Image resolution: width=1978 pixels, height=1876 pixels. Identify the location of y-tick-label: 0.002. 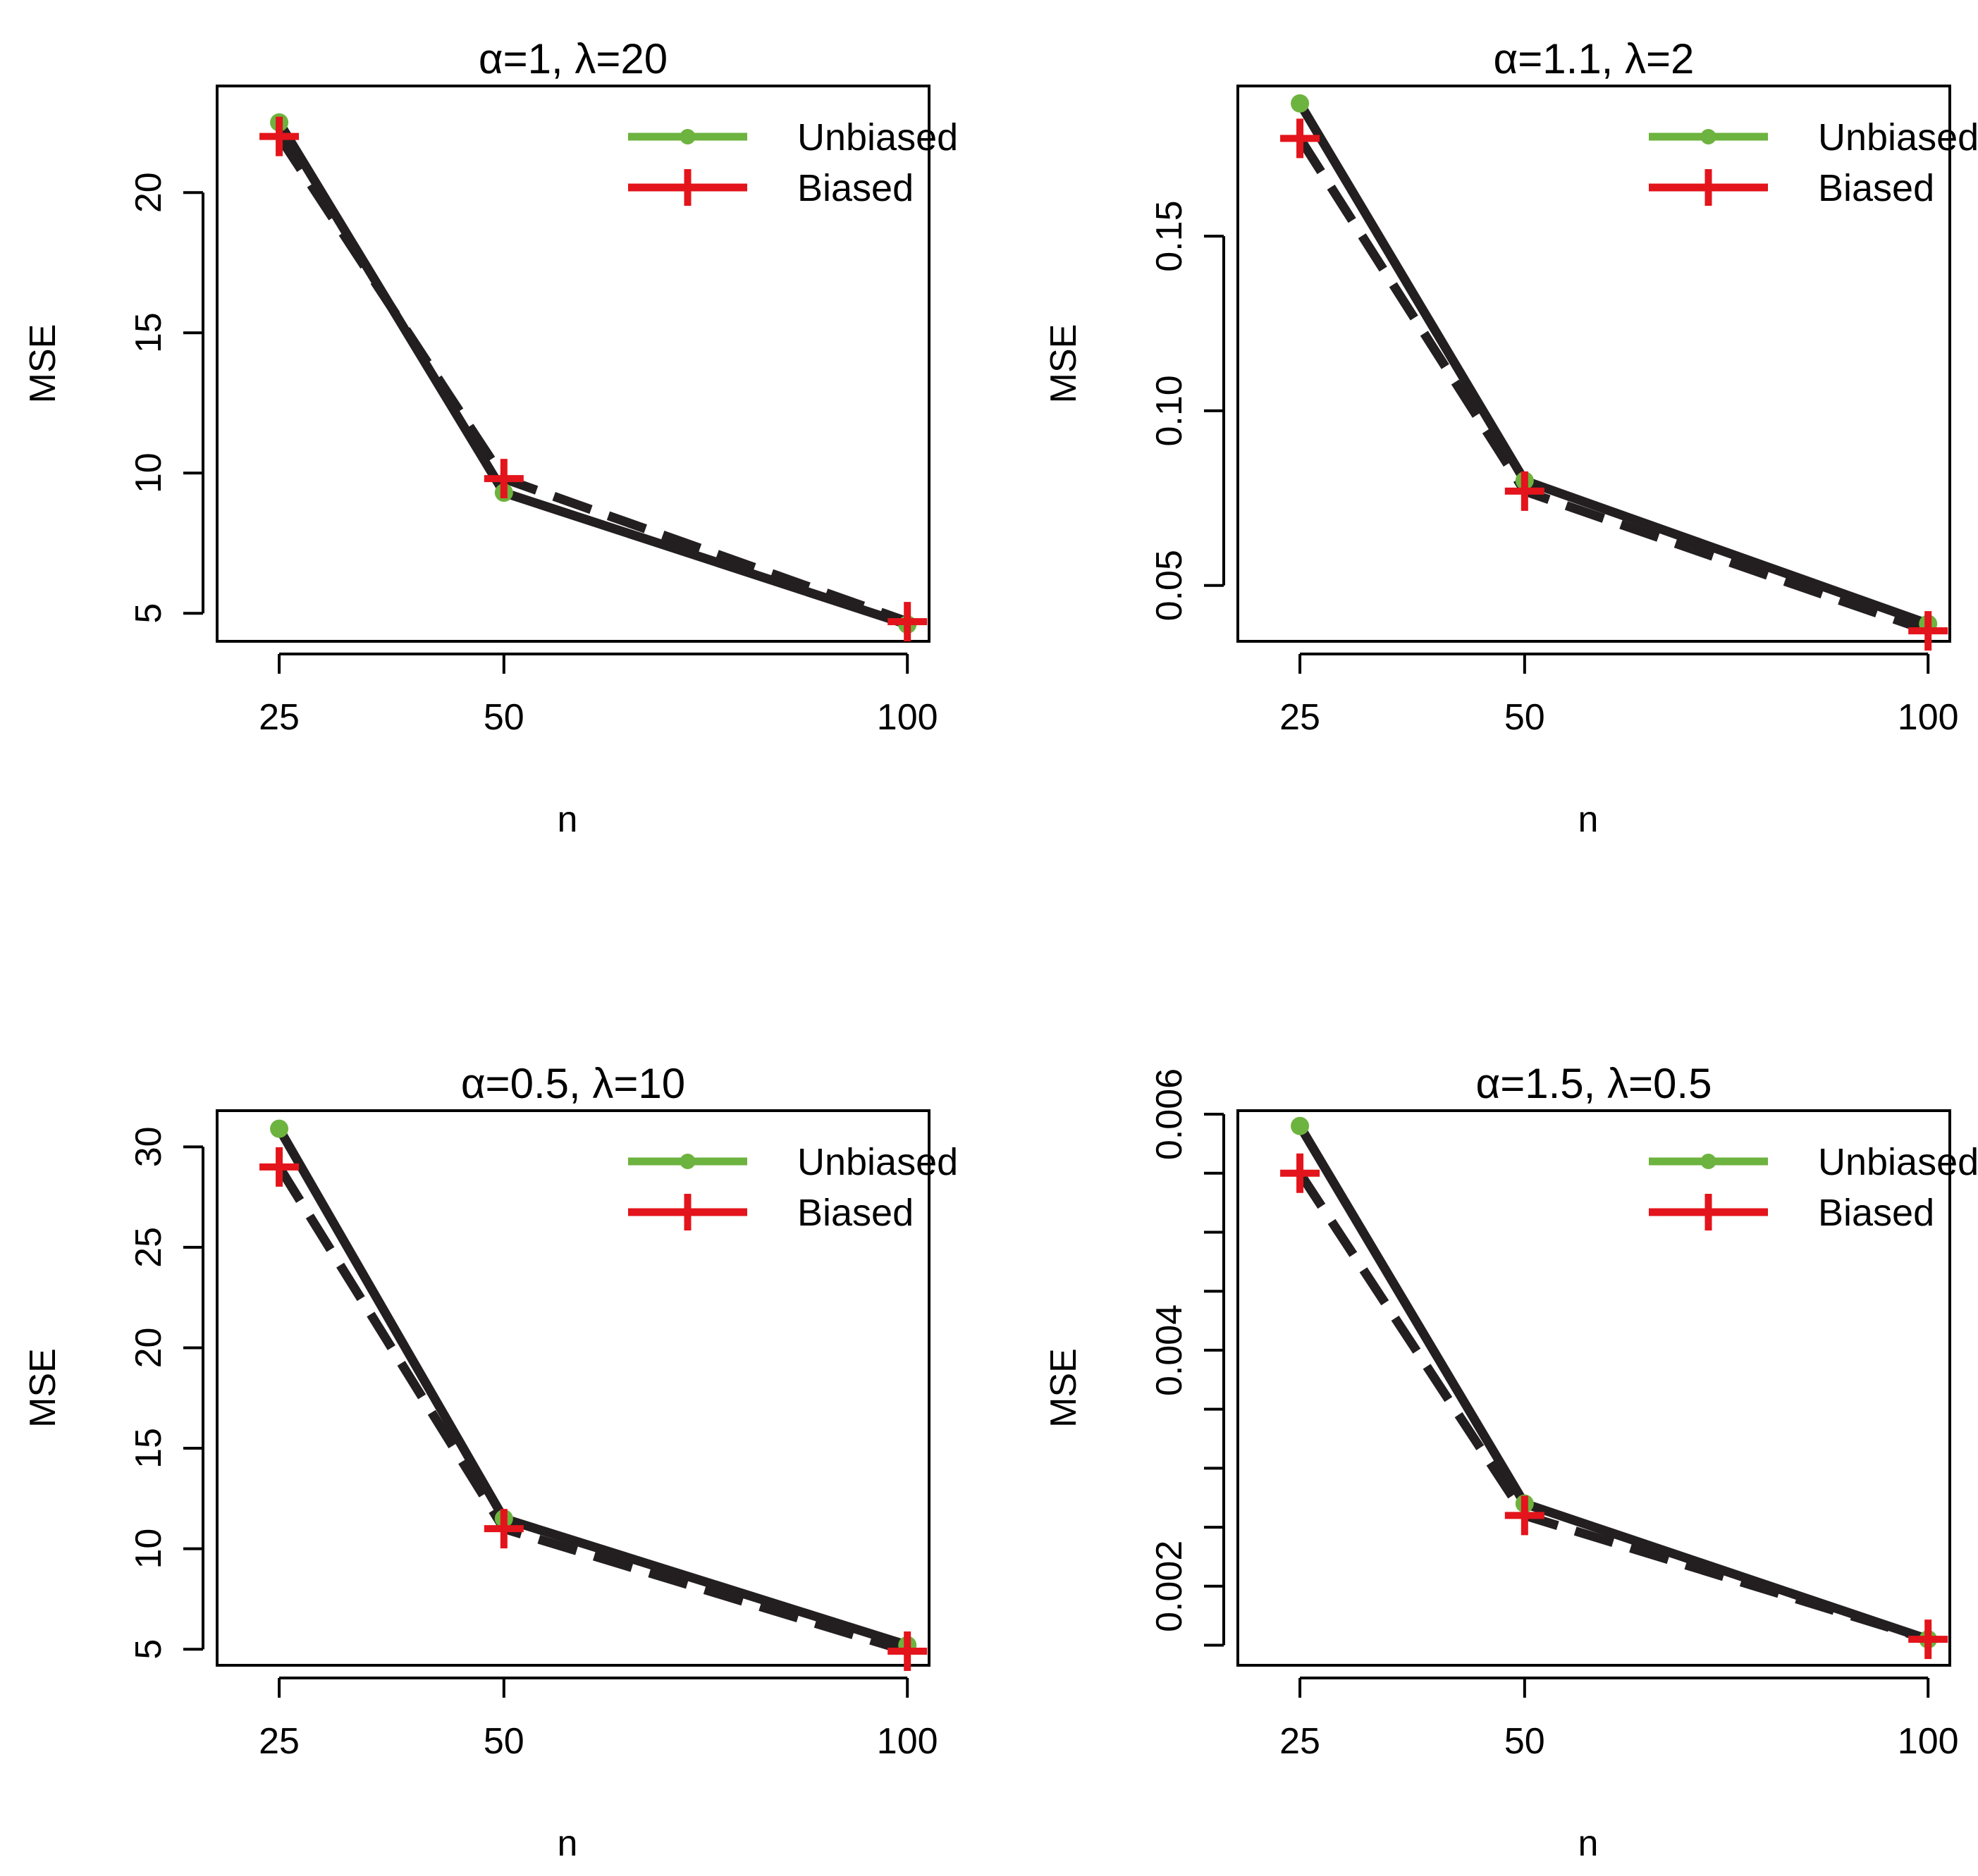
(1169, 1586).